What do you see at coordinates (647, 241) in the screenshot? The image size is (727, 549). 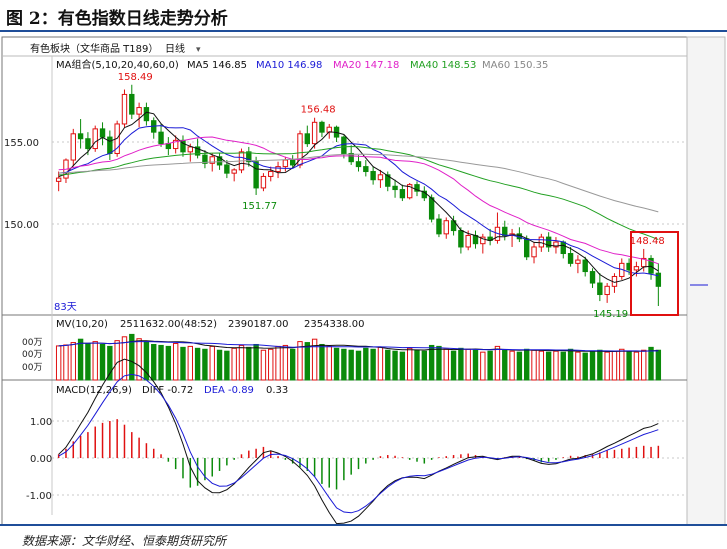 I see `price-annotation: 148.48` at bounding box center [647, 241].